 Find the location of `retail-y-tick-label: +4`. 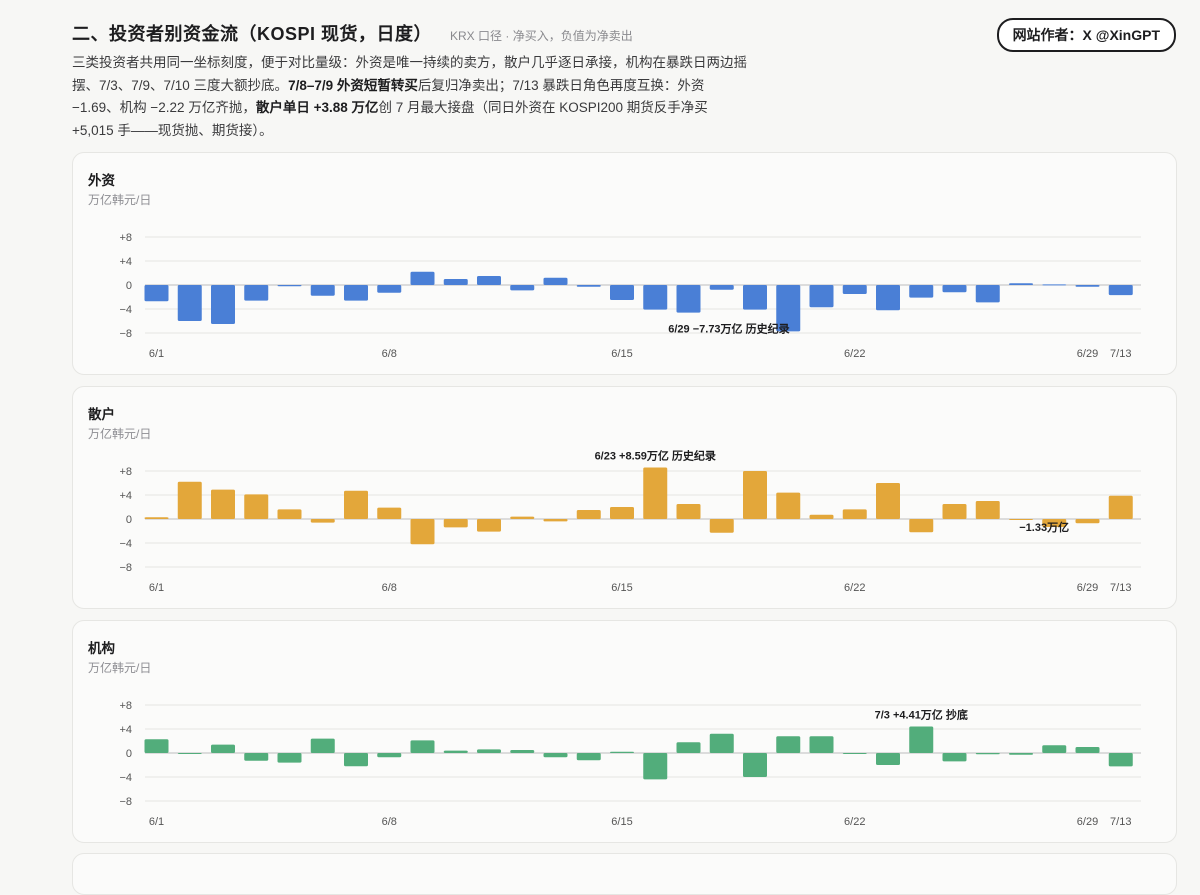

retail-y-tick-label: +4 is located at coordinates (125, 496).